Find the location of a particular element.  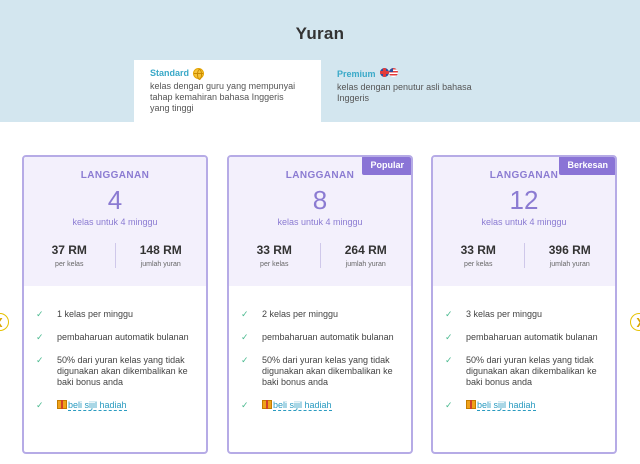

feature-text: 3 kelas per minggu is located at coordinates (504, 314).